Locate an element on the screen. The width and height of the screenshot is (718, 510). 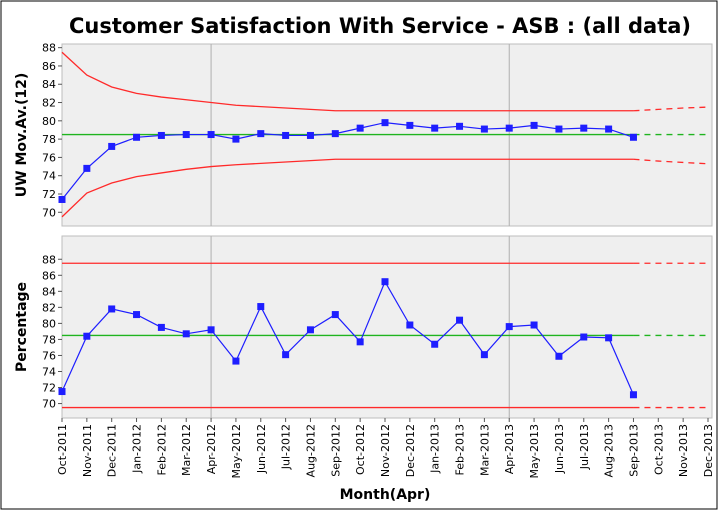
x-tick-label: Jan-2012 is located at coordinates (137, 449).